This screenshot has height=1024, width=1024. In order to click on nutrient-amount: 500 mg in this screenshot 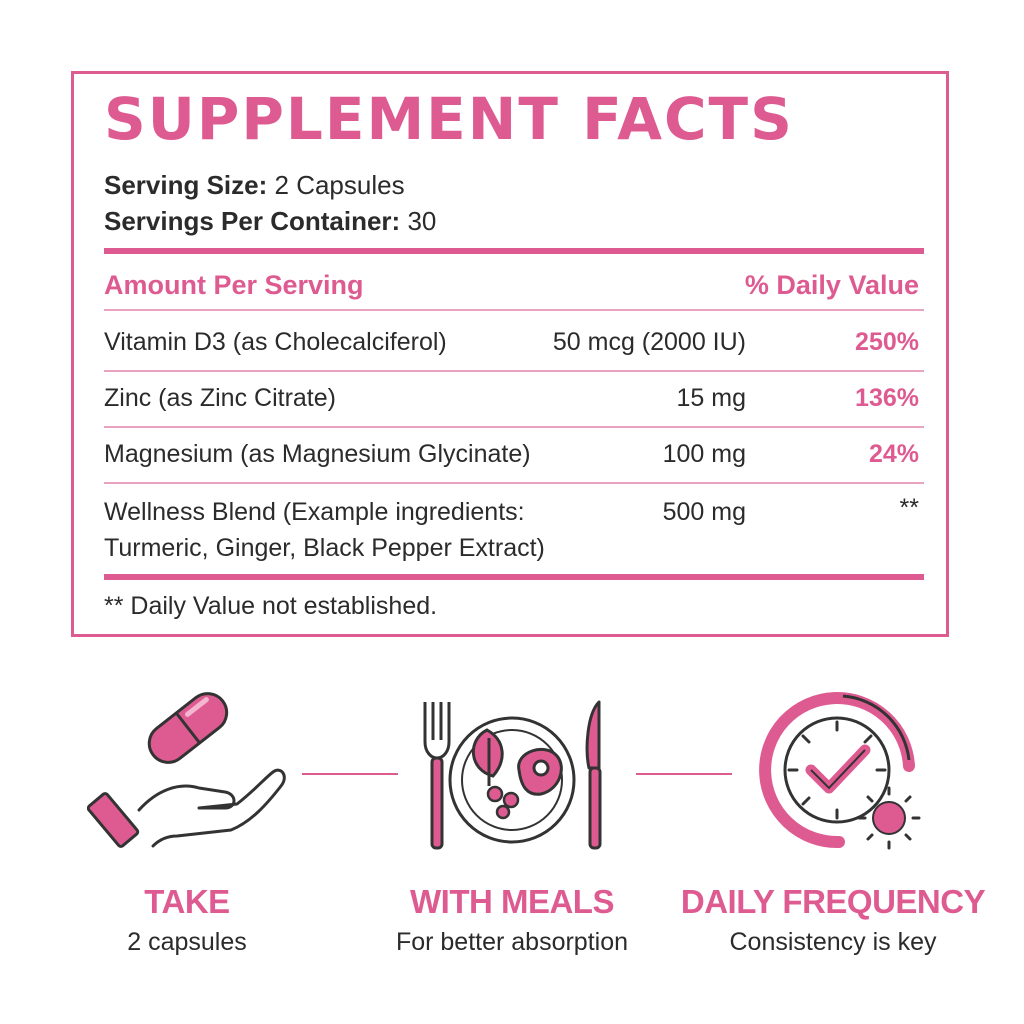, I will do `click(704, 512)`.